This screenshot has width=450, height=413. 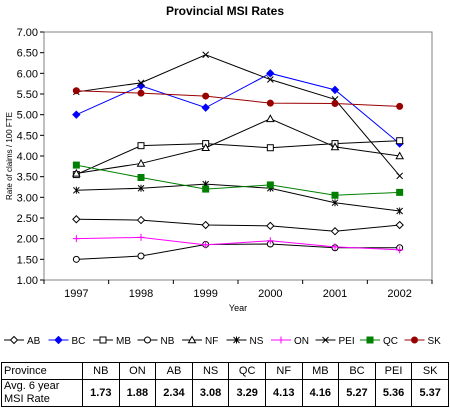 I want to click on rate-cell: 5.36, so click(x=393, y=393).